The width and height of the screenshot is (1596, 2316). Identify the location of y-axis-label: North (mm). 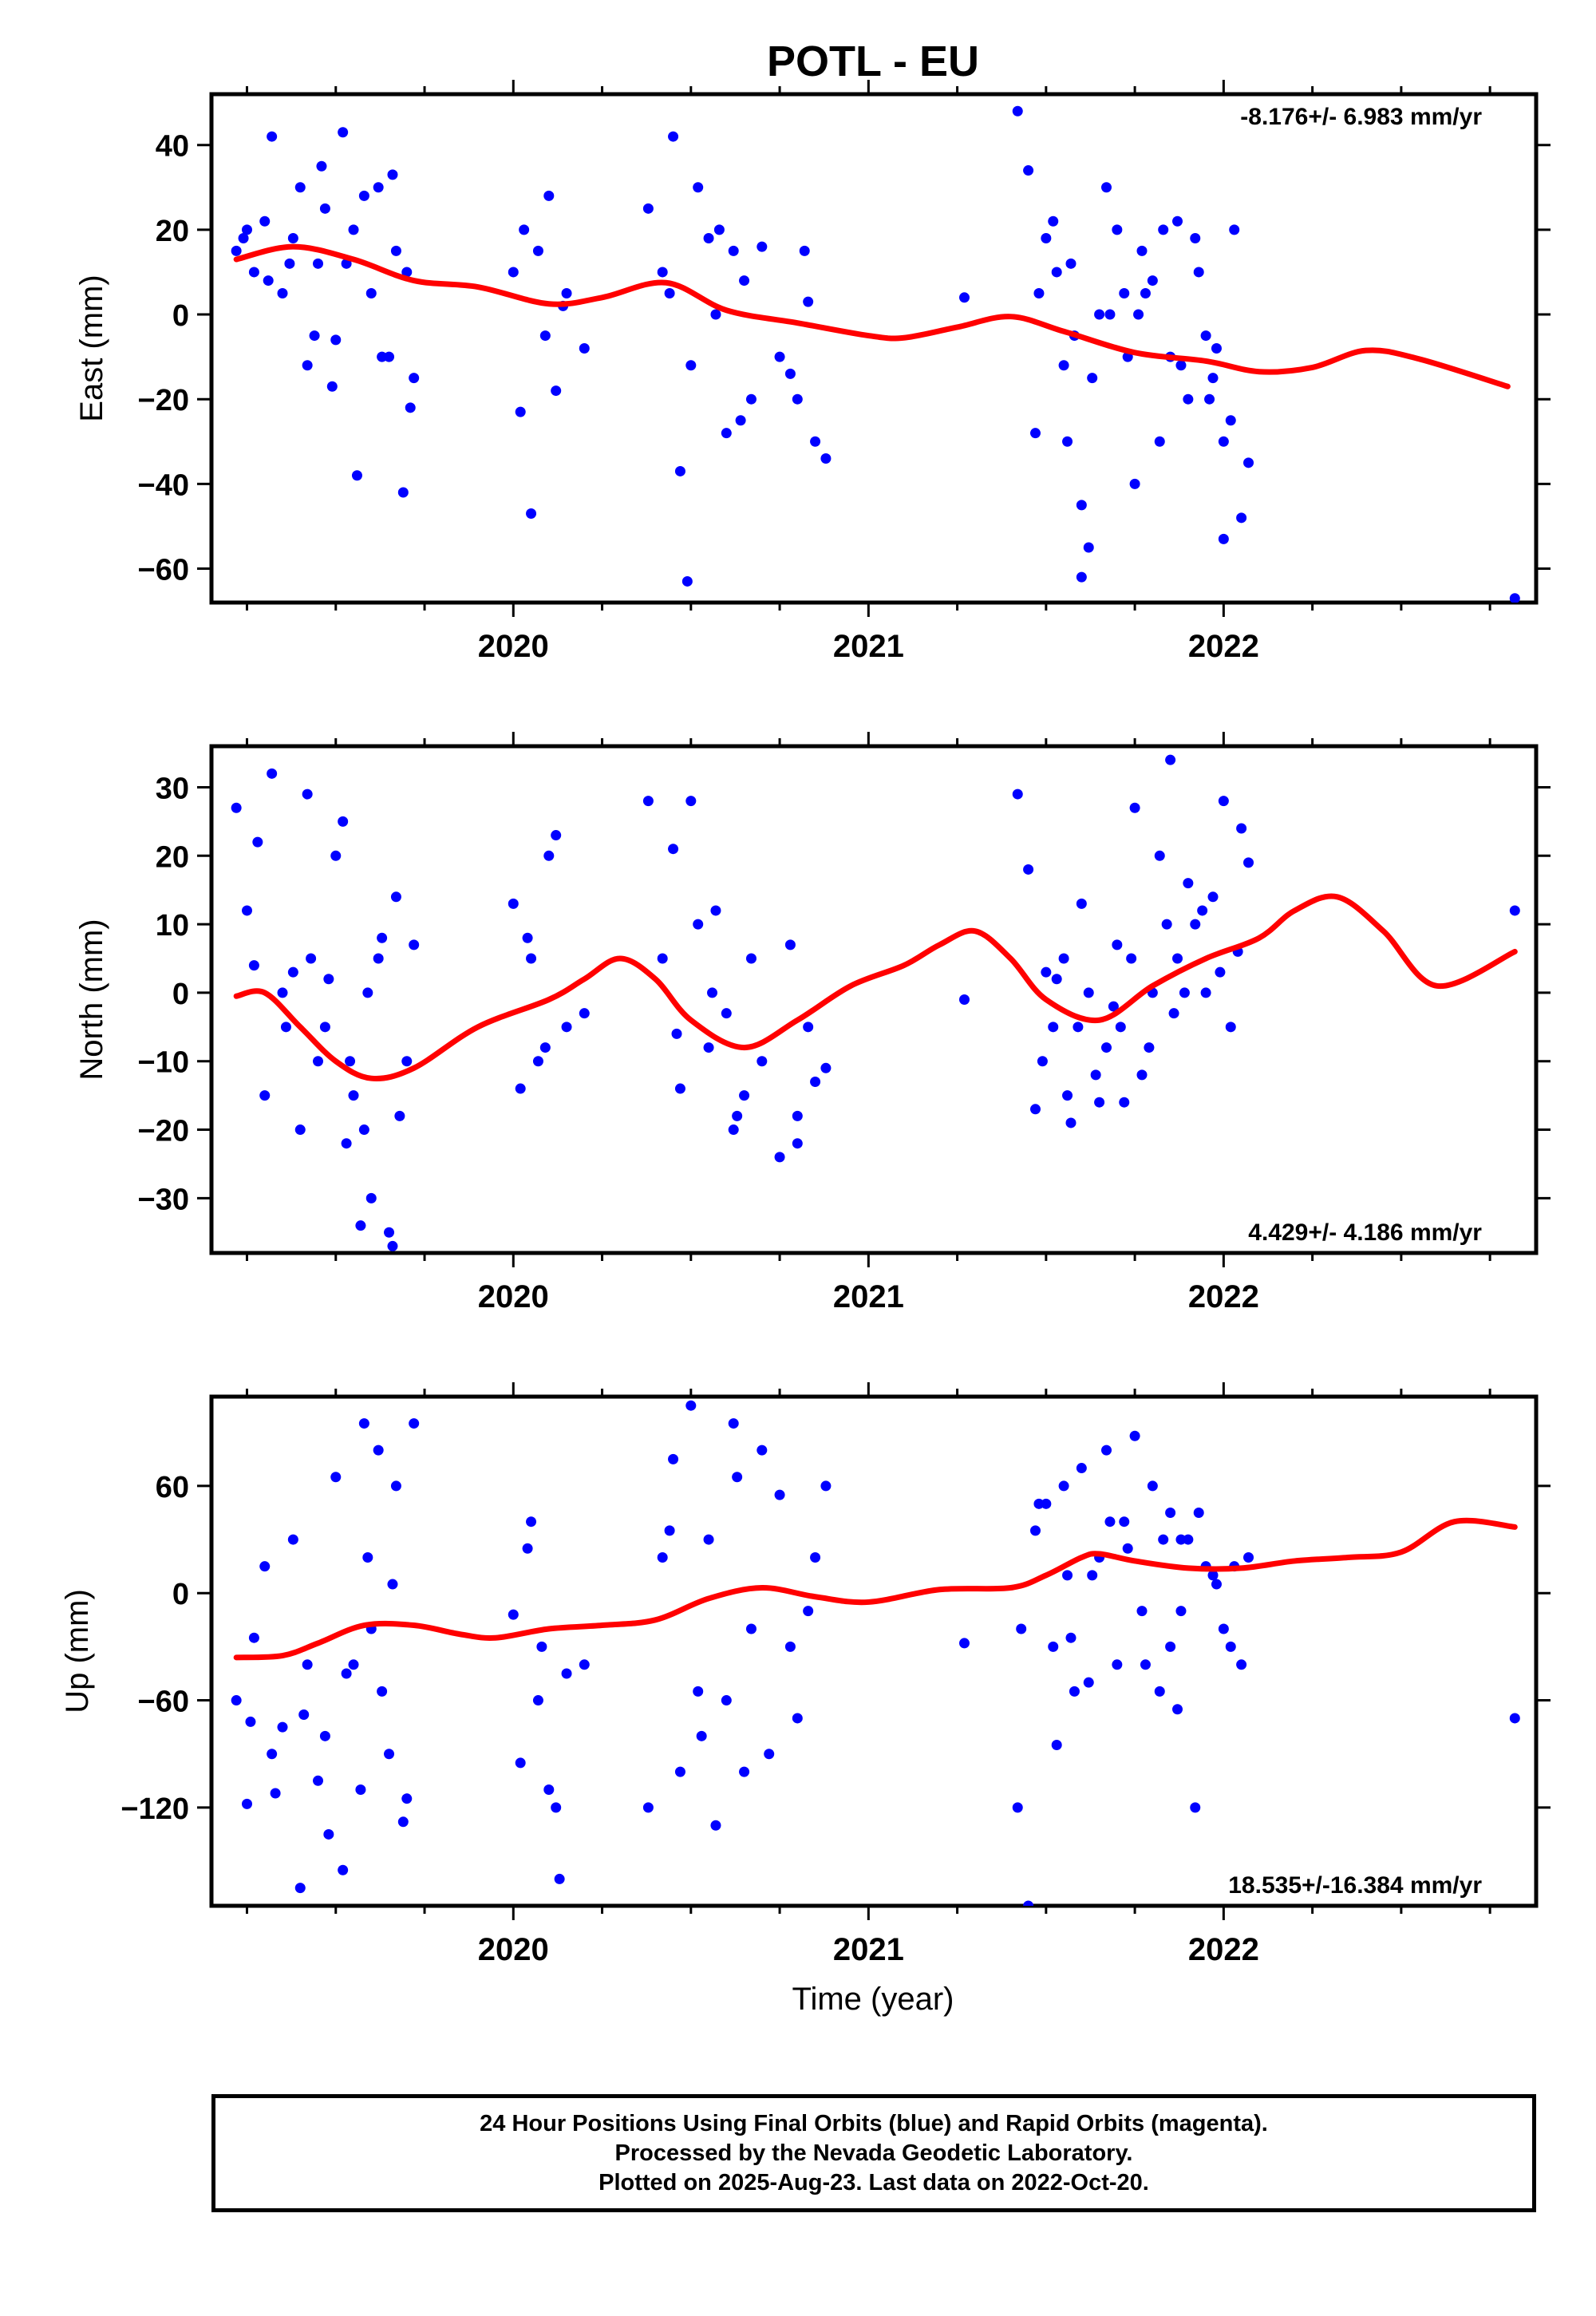
(91, 999).